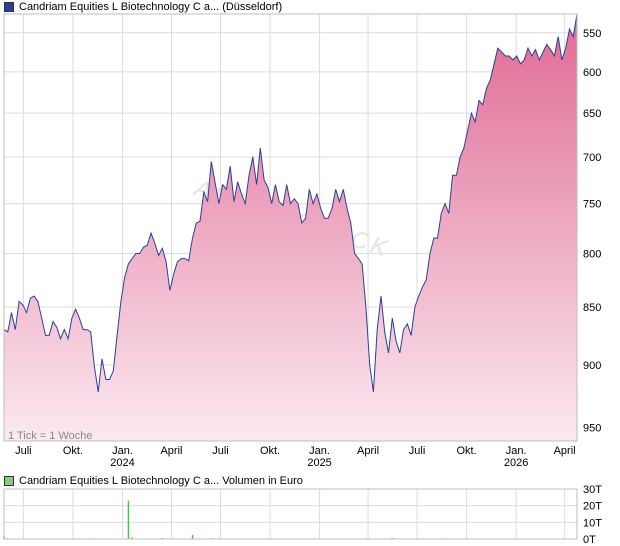 This screenshot has width=620, height=546. Describe the element at coordinates (592, 34) in the screenshot. I see `price-y-tick-label: 550` at that location.